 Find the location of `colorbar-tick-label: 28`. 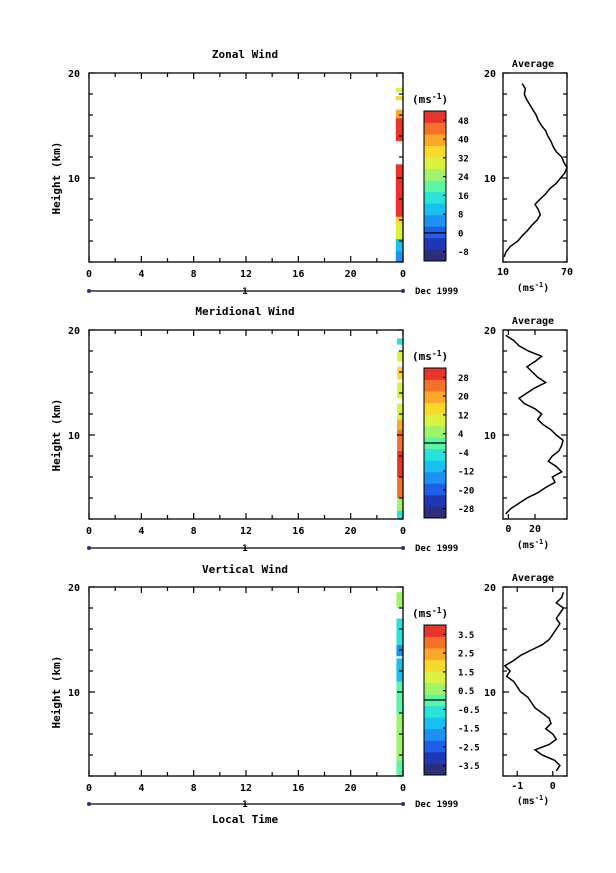

colorbar-tick-label: 28 is located at coordinates (463, 379).